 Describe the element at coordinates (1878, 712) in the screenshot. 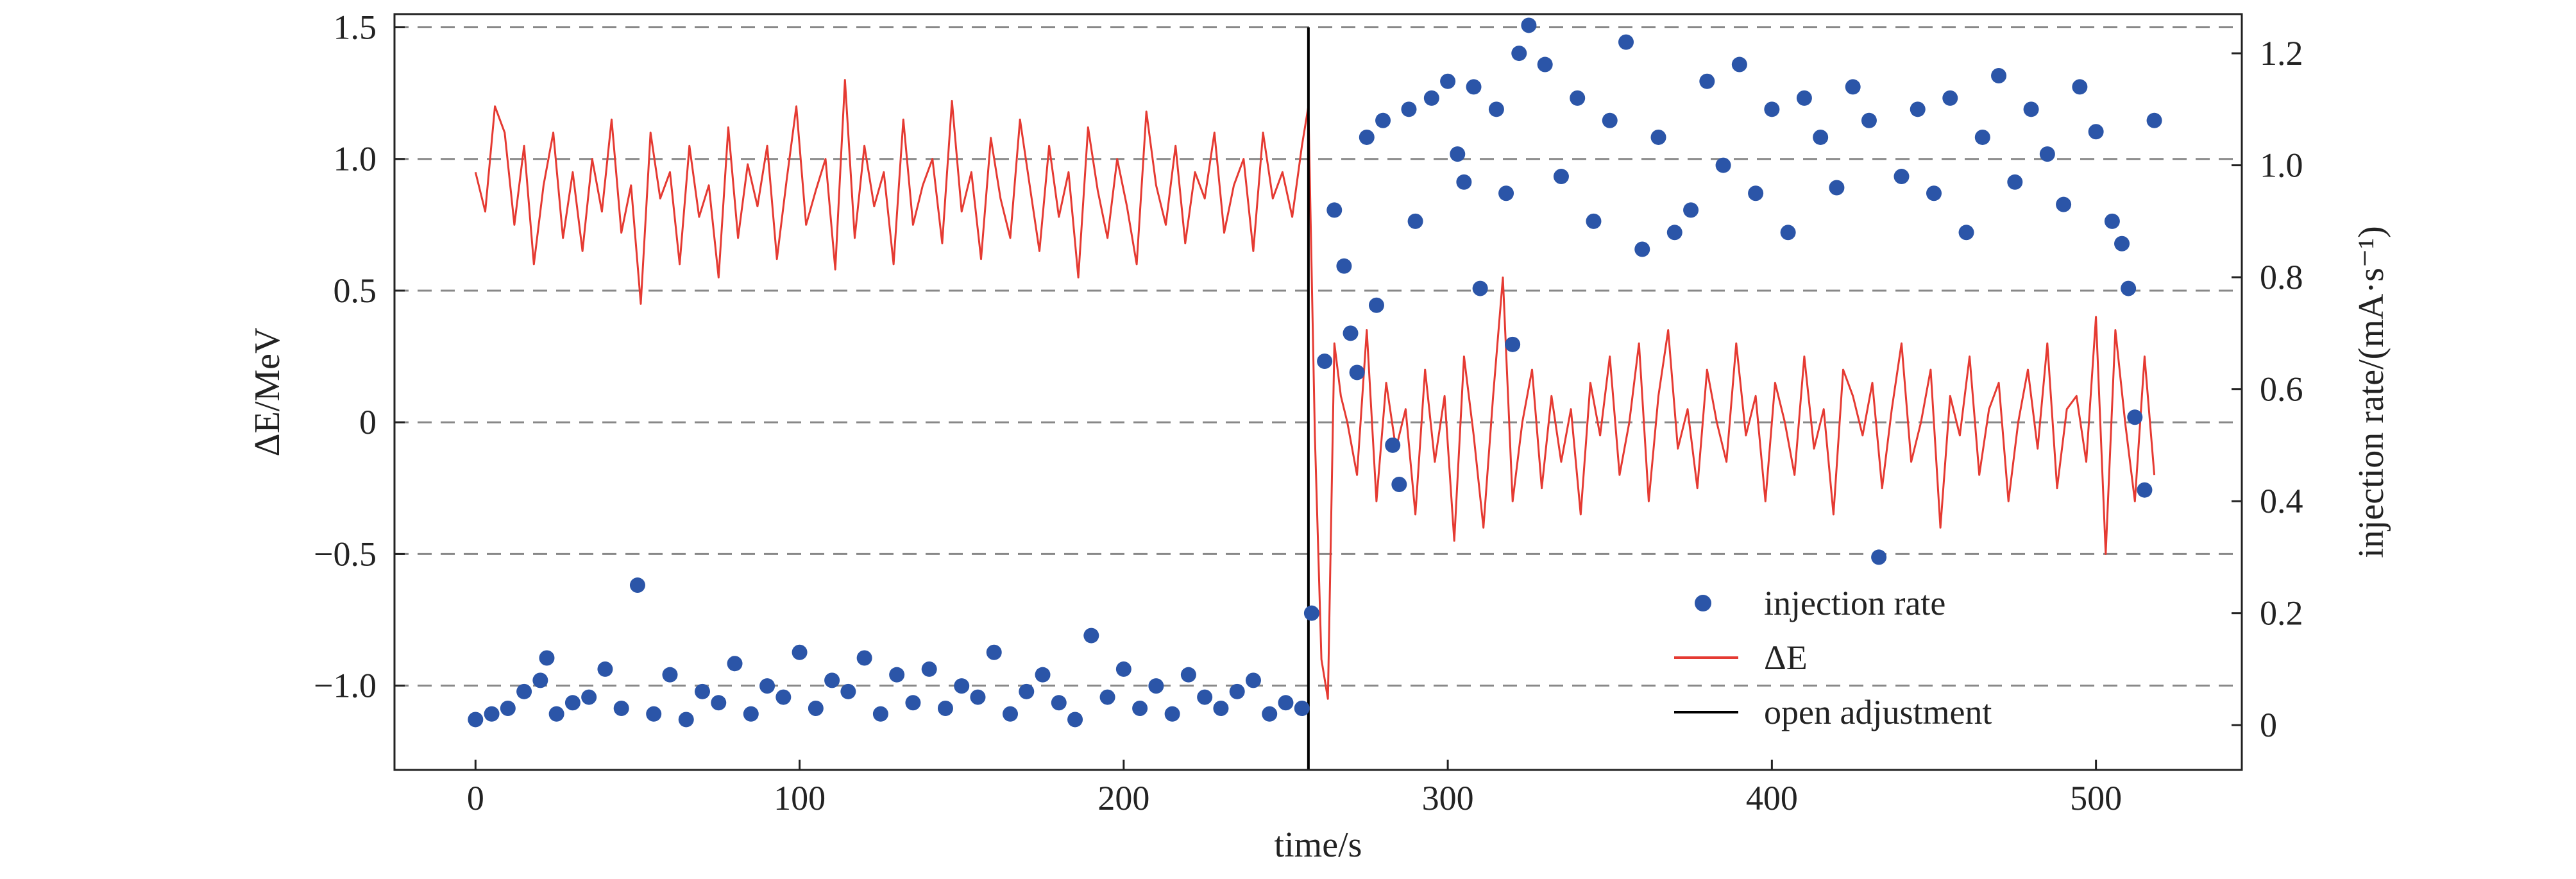

I see `legend-label-open-adjustment: open adjustment` at that location.